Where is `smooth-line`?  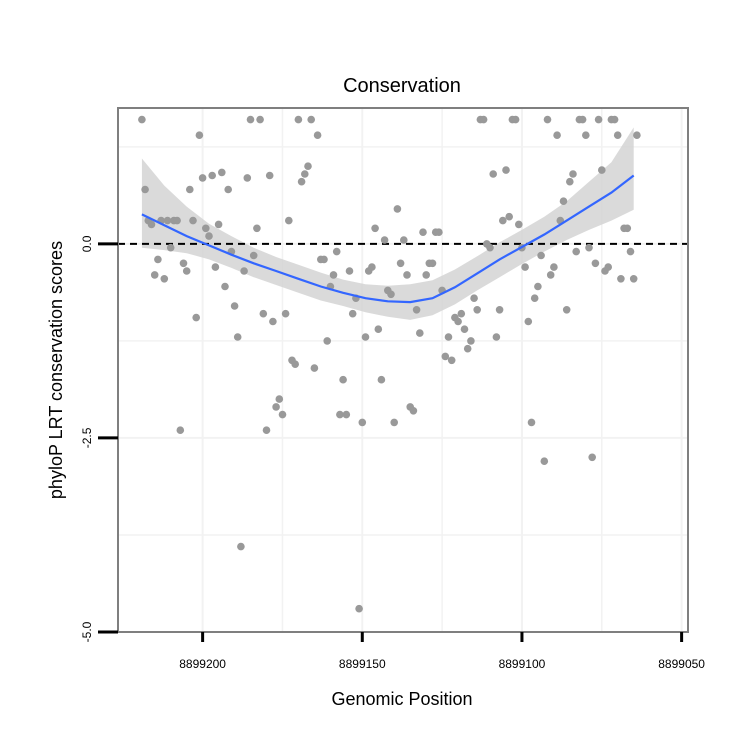
smooth-line is located at coordinates (388, 239).